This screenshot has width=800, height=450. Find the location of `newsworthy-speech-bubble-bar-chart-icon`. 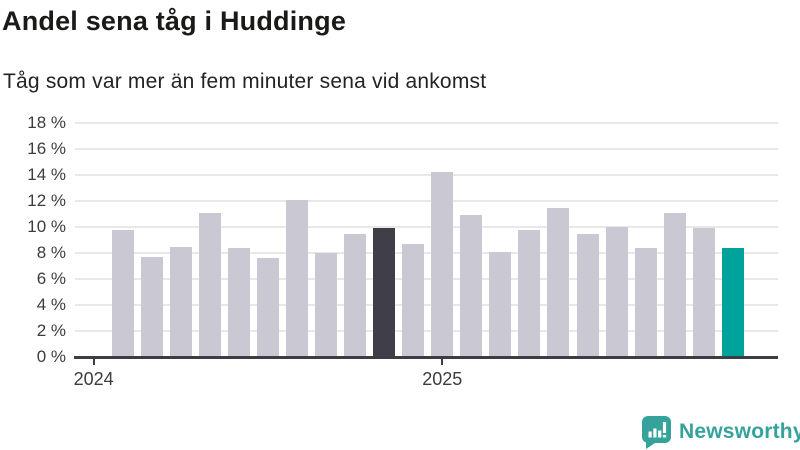

newsworthy-speech-bubble-bar-chart-icon is located at coordinates (656, 432).